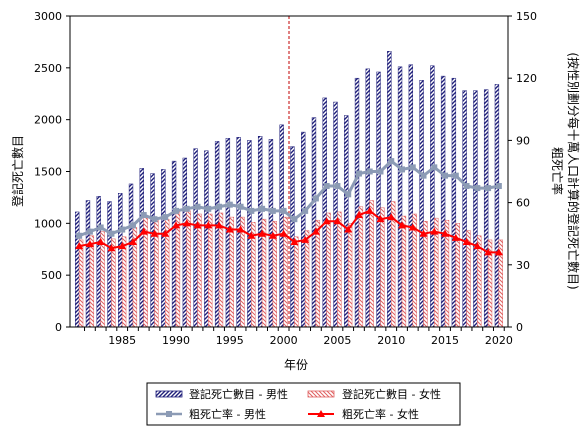 This screenshot has width=588, height=443. I want to click on legend-label-female-count: 登記死亡數目 - 女性, so click(391, 394).